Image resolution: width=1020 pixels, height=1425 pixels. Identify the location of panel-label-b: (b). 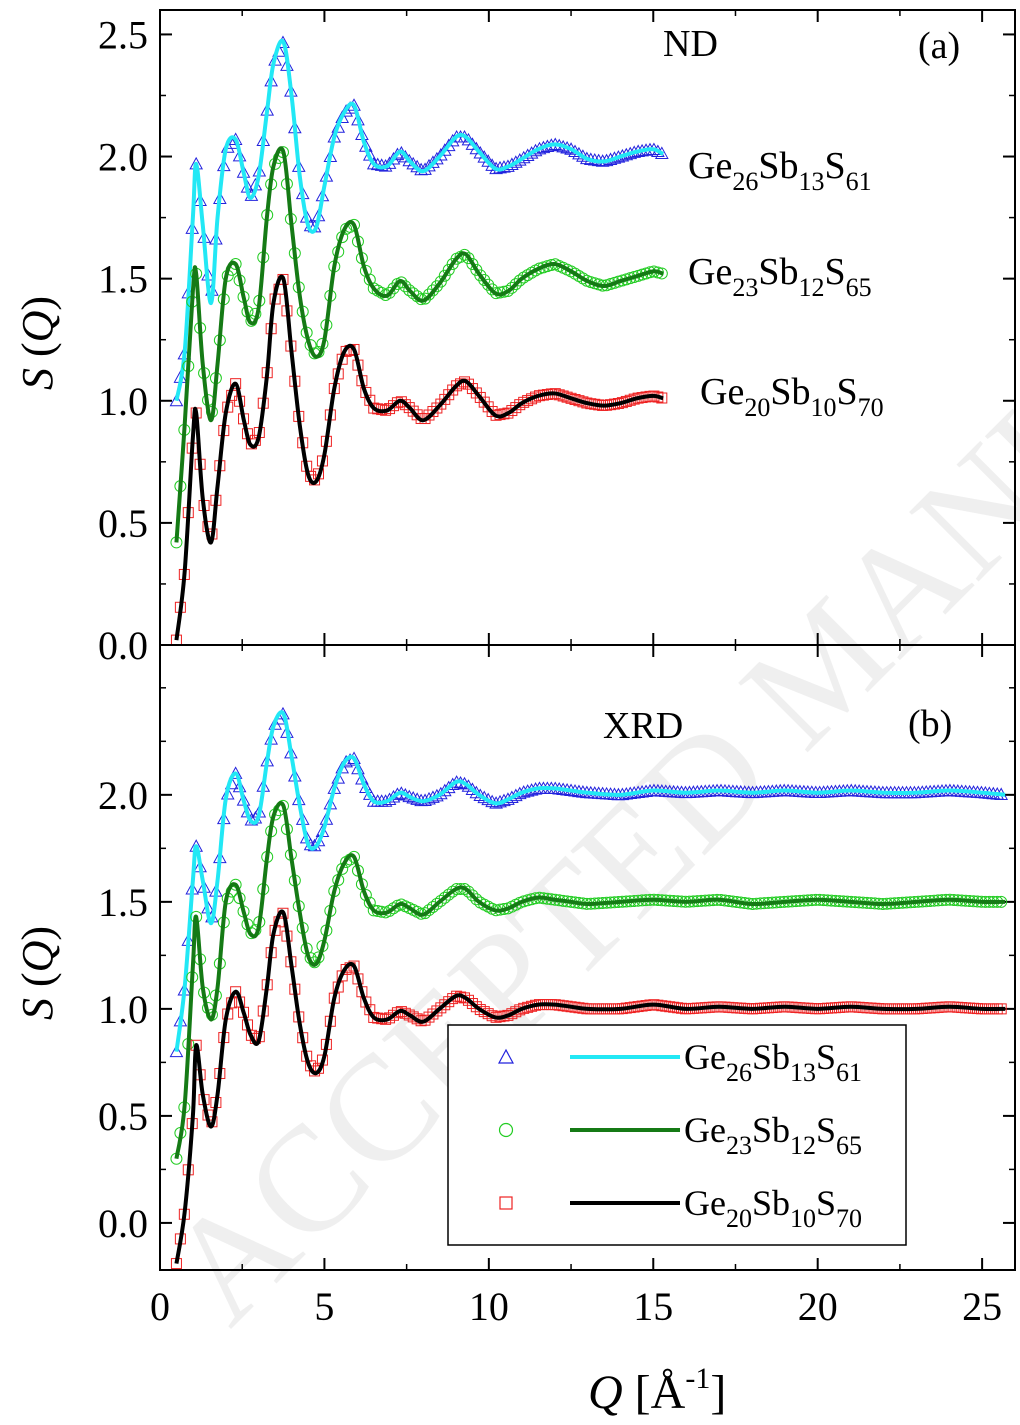
(930, 724).